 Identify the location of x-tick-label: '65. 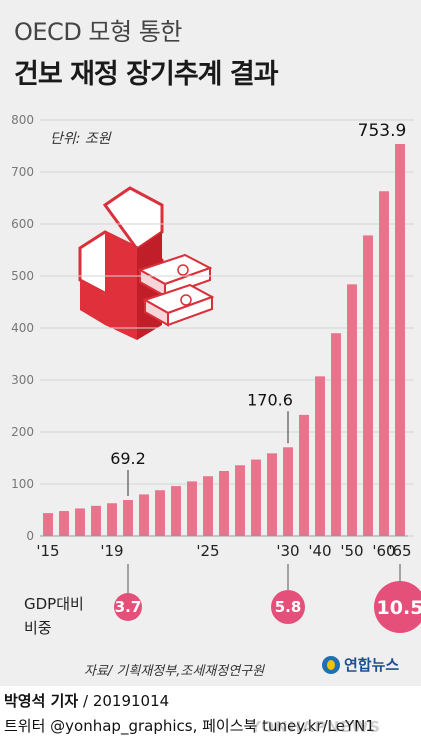
(399, 551).